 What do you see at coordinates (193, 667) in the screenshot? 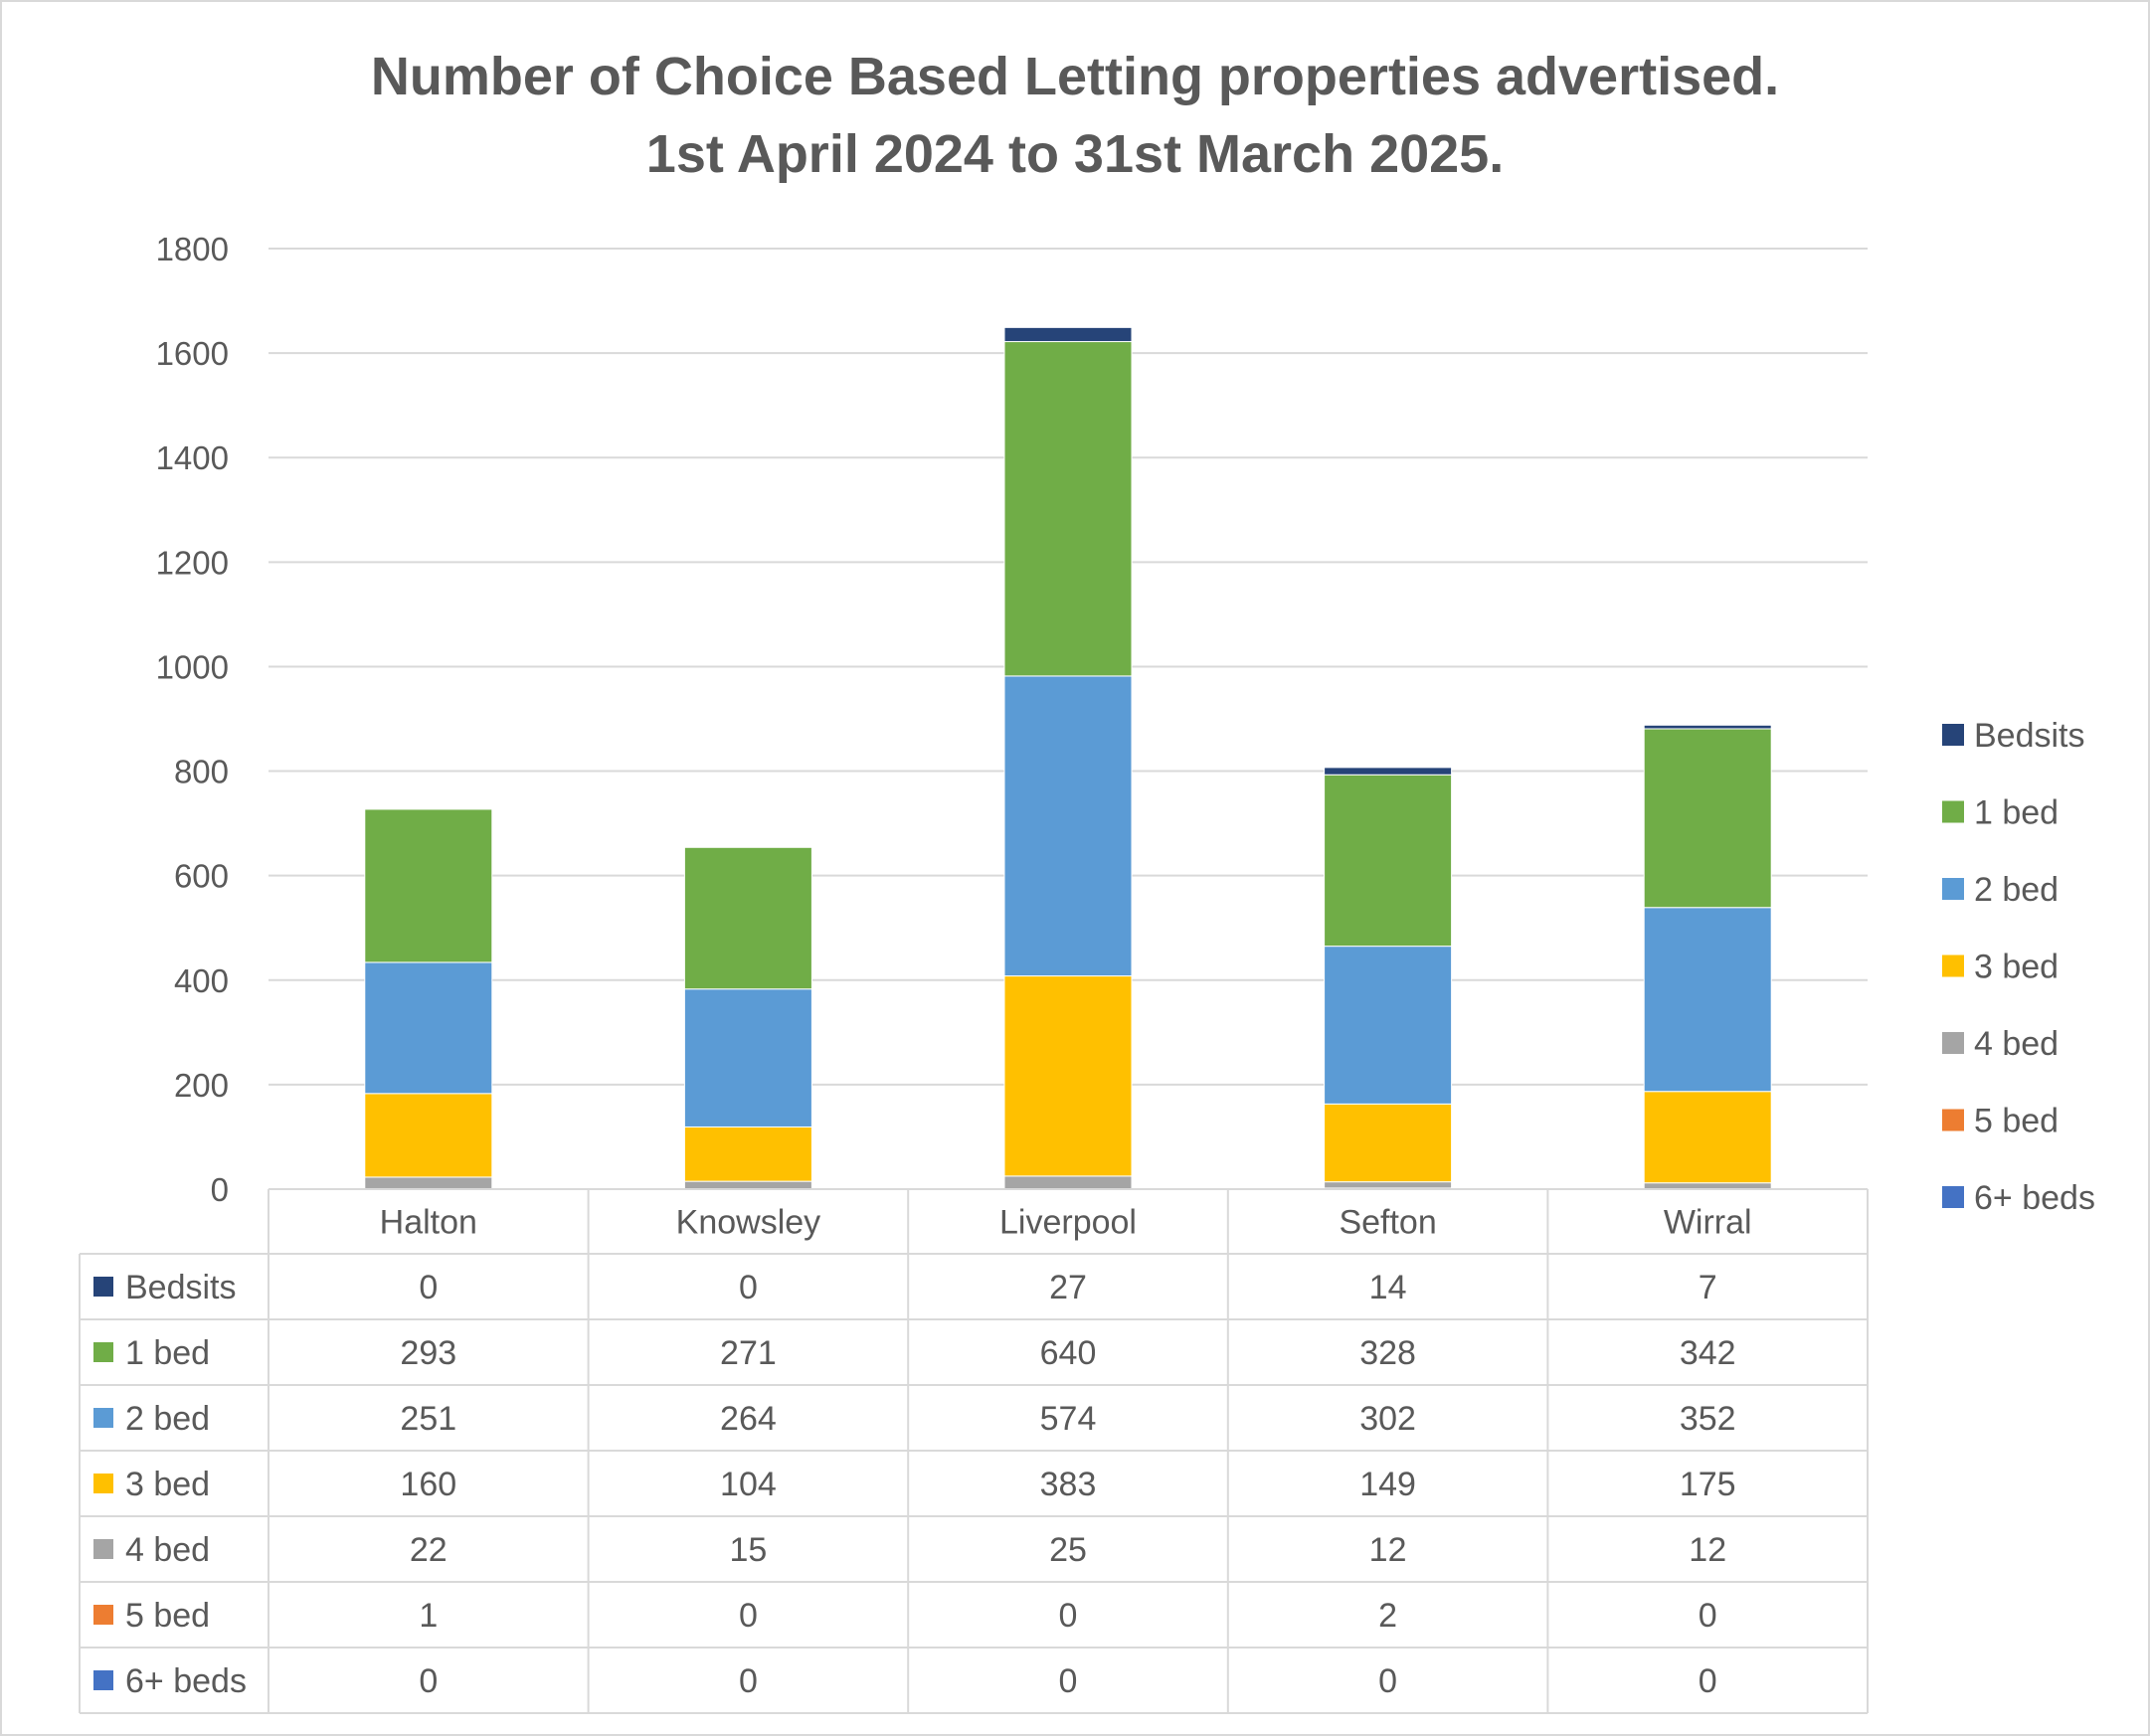
I see `y-tick-label: 1000` at bounding box center [193, 667].